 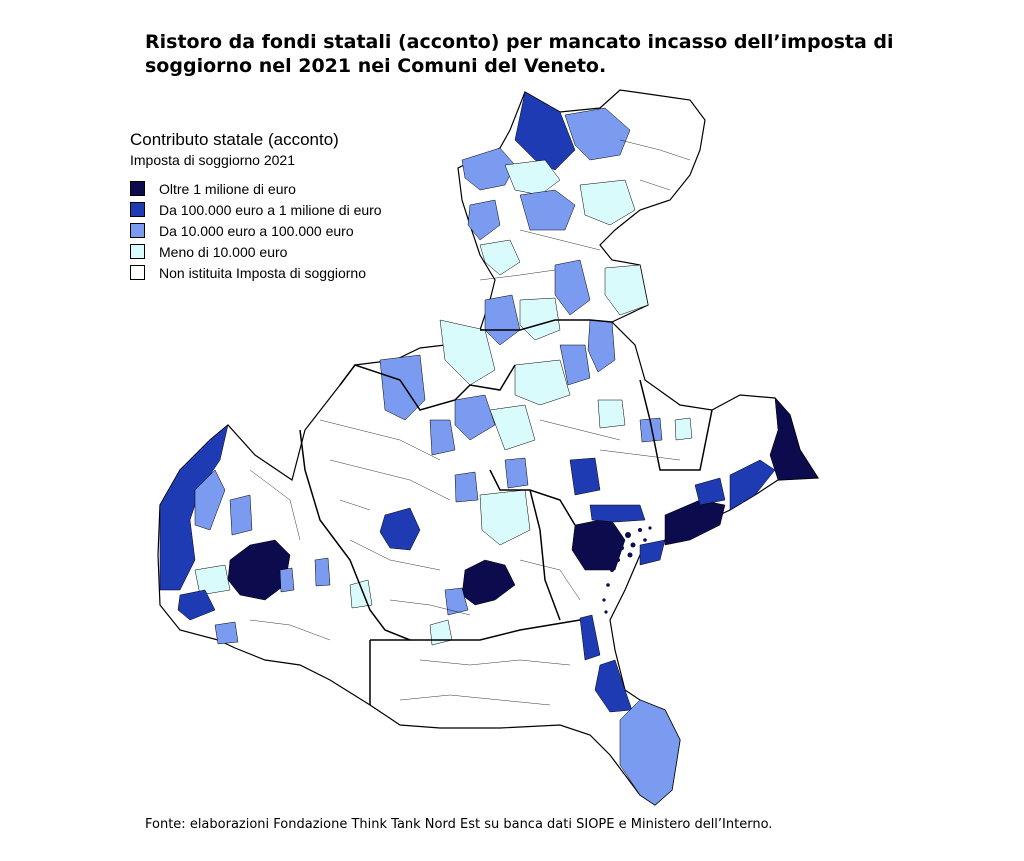 What do you see at coordinates (627, 570) in the screenshot?
I see `lagoon-islands` at bounding box center [627, 570].